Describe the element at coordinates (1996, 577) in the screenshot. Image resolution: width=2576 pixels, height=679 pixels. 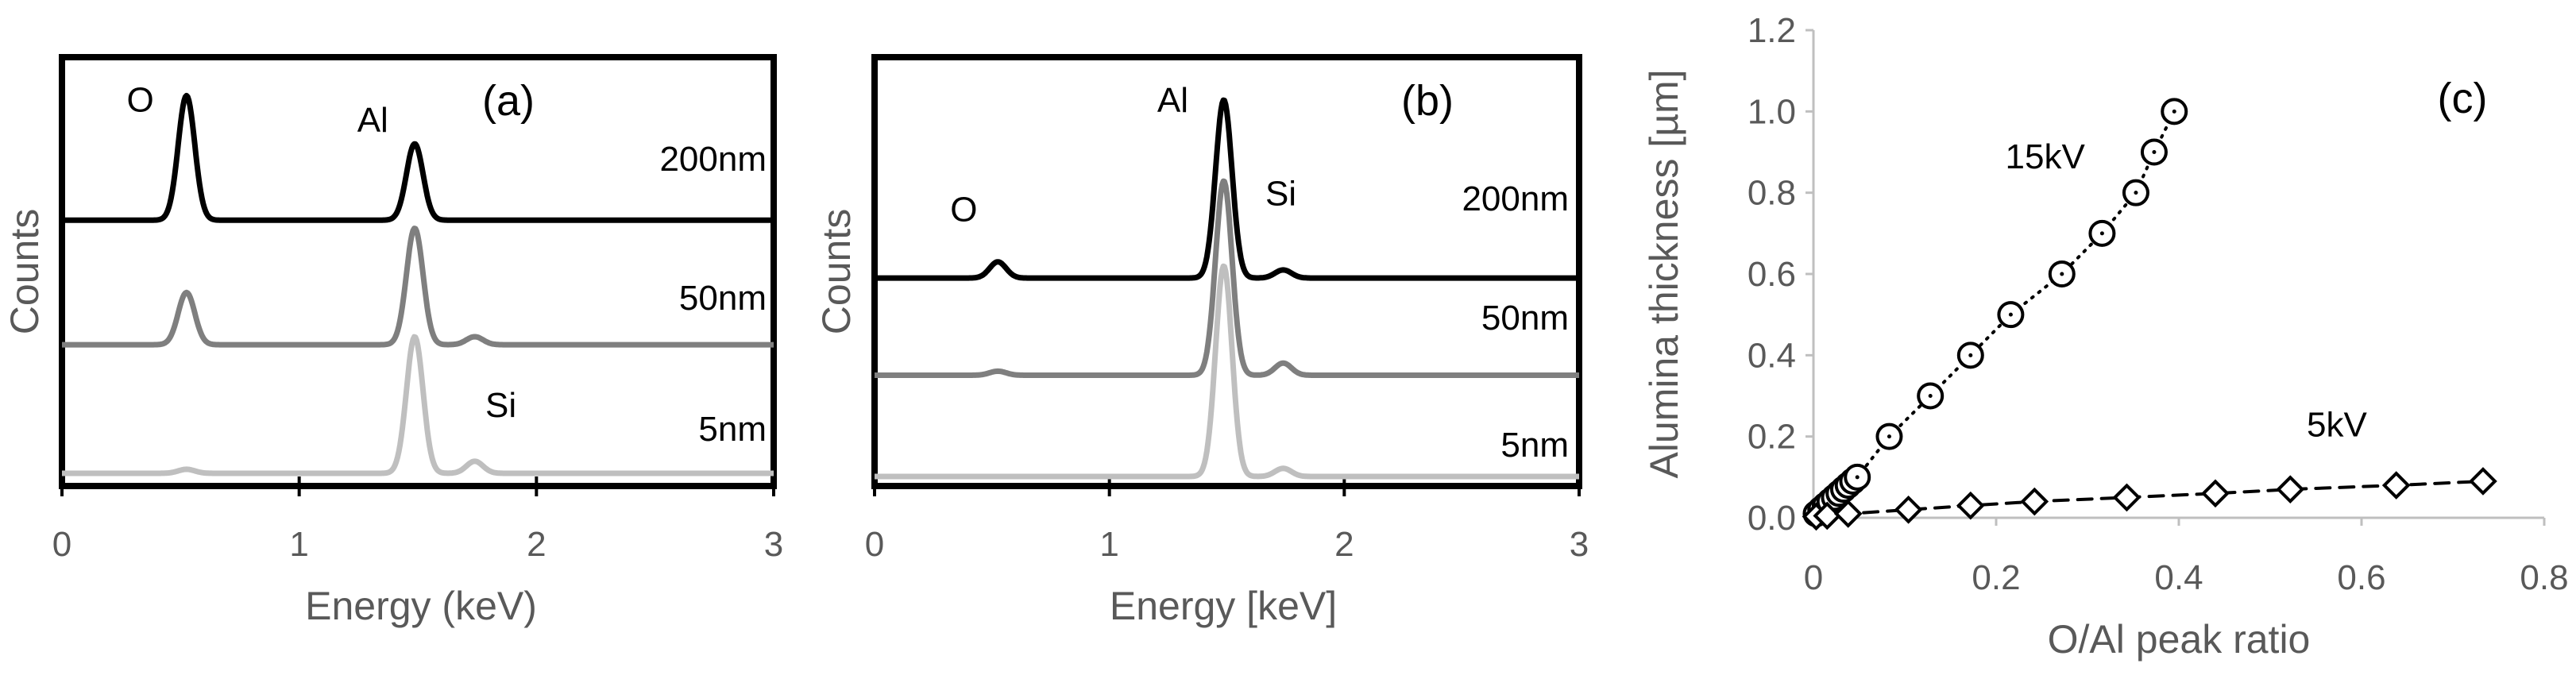
I see `x-tick-label: 0.2` at that location.